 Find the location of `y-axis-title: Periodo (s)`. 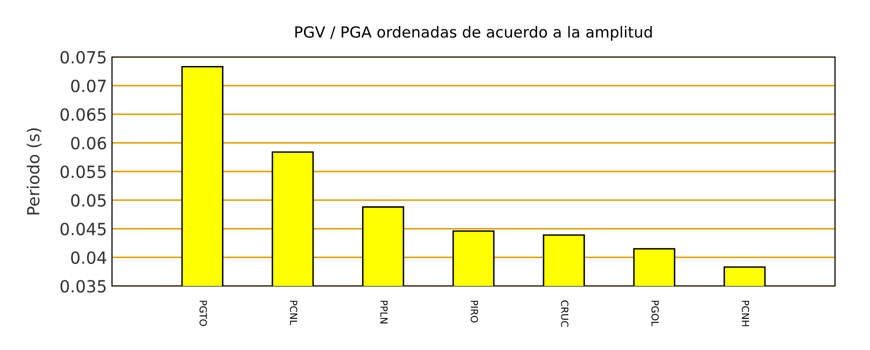

y-axis-title: Periodo (s) is located at coordinates (34, 171).